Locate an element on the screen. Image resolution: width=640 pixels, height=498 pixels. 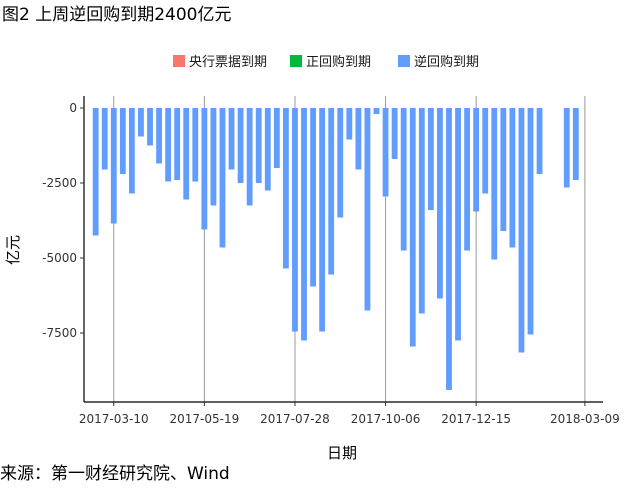
figure-title: 图2 上周逆回购到期2400亿元 is located at coordinates (117, 15).